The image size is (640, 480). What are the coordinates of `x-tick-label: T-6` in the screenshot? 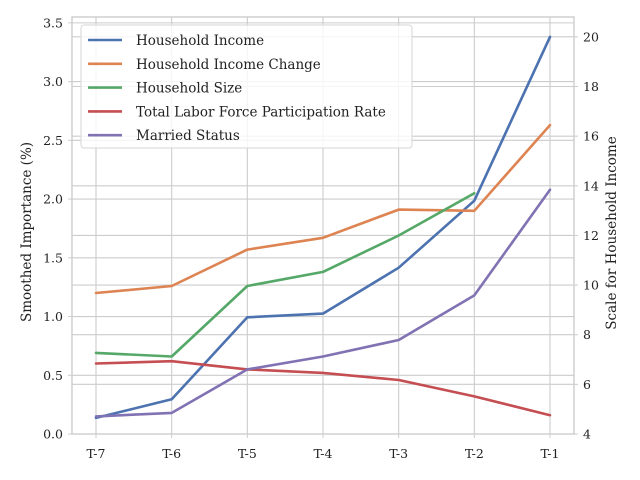 It's located at (171, 453).